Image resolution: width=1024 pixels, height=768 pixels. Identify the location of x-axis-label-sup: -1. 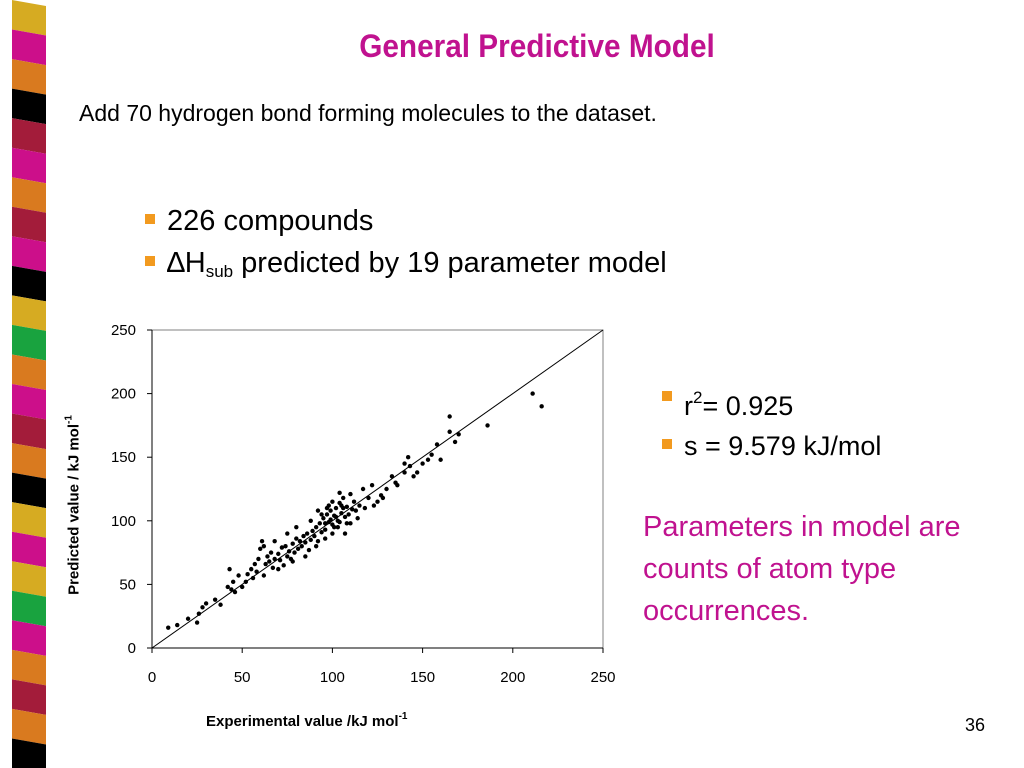
(403, 716).